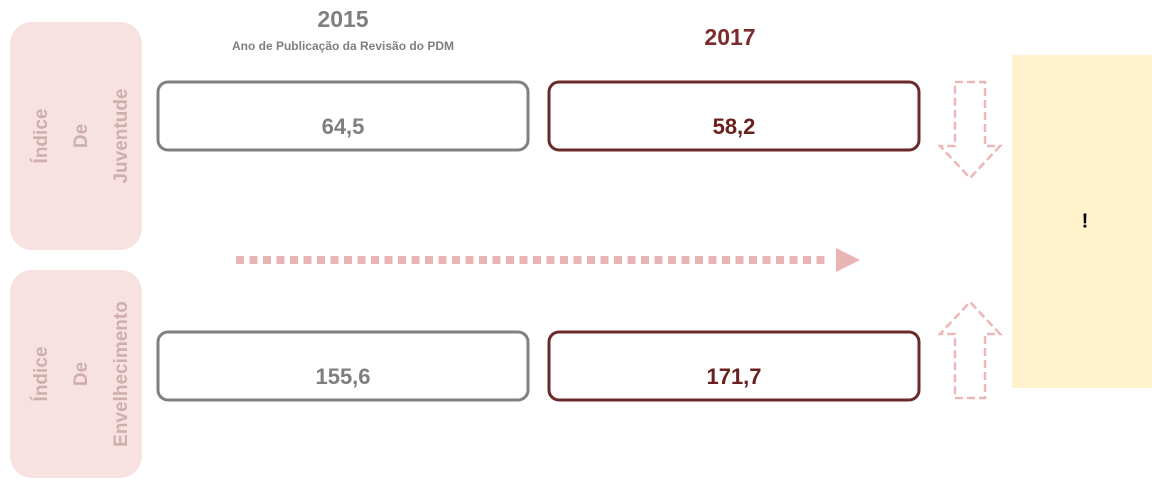  I want to click on row-label: Envelhecimento, so click(121, 374).